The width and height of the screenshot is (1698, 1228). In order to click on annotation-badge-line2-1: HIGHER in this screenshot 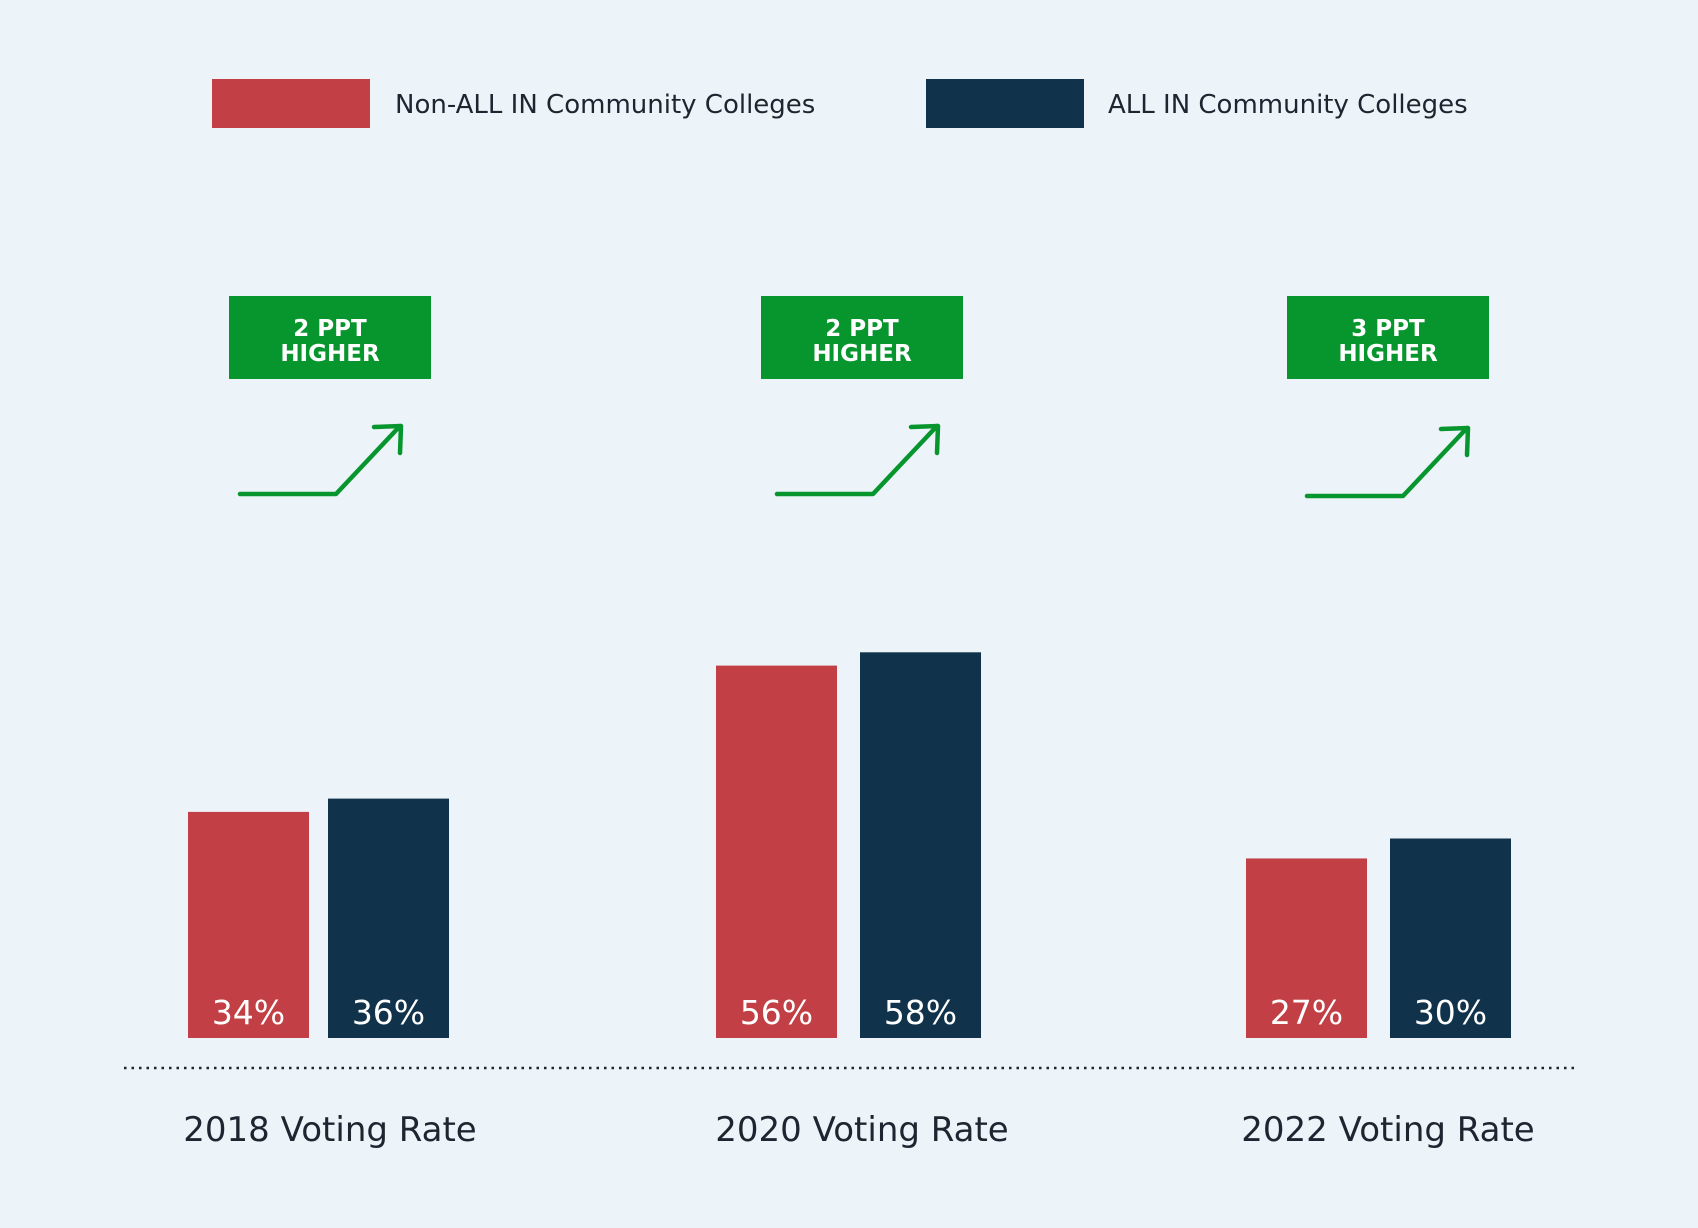, I will do `click(330, 354)`.